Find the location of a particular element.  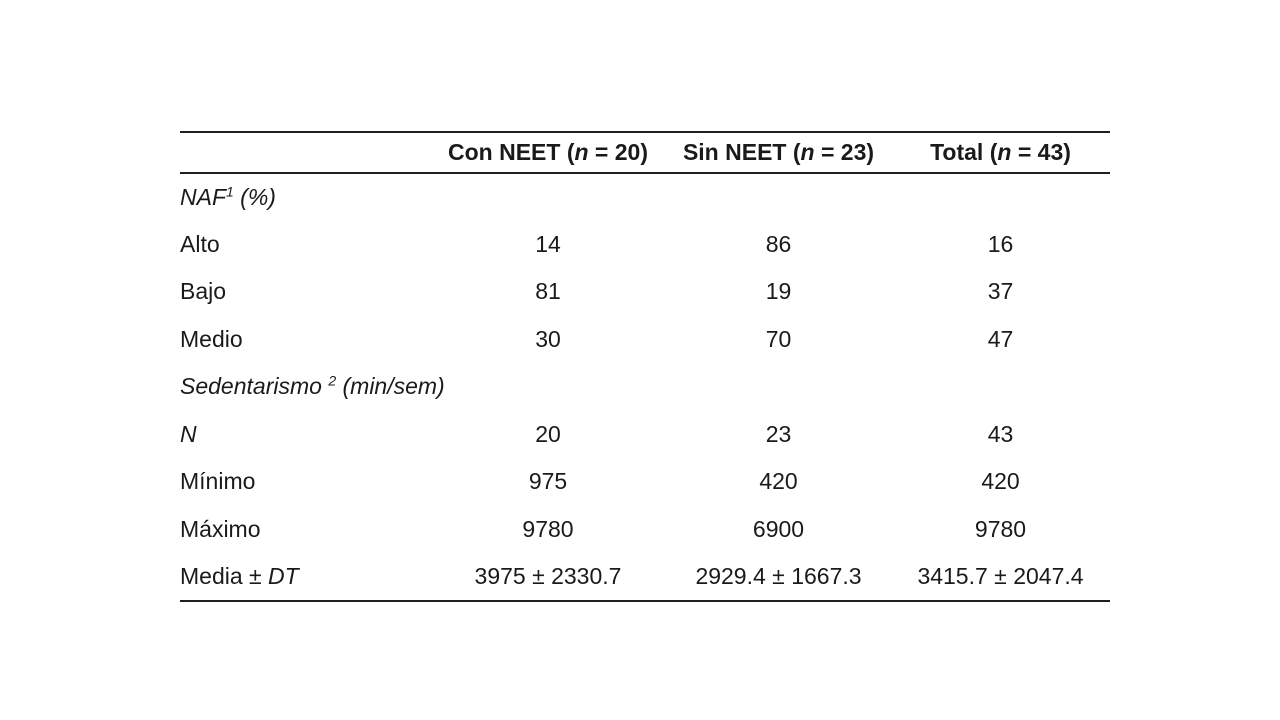

cell-total: 43 is located at coordinates (1000, 433).